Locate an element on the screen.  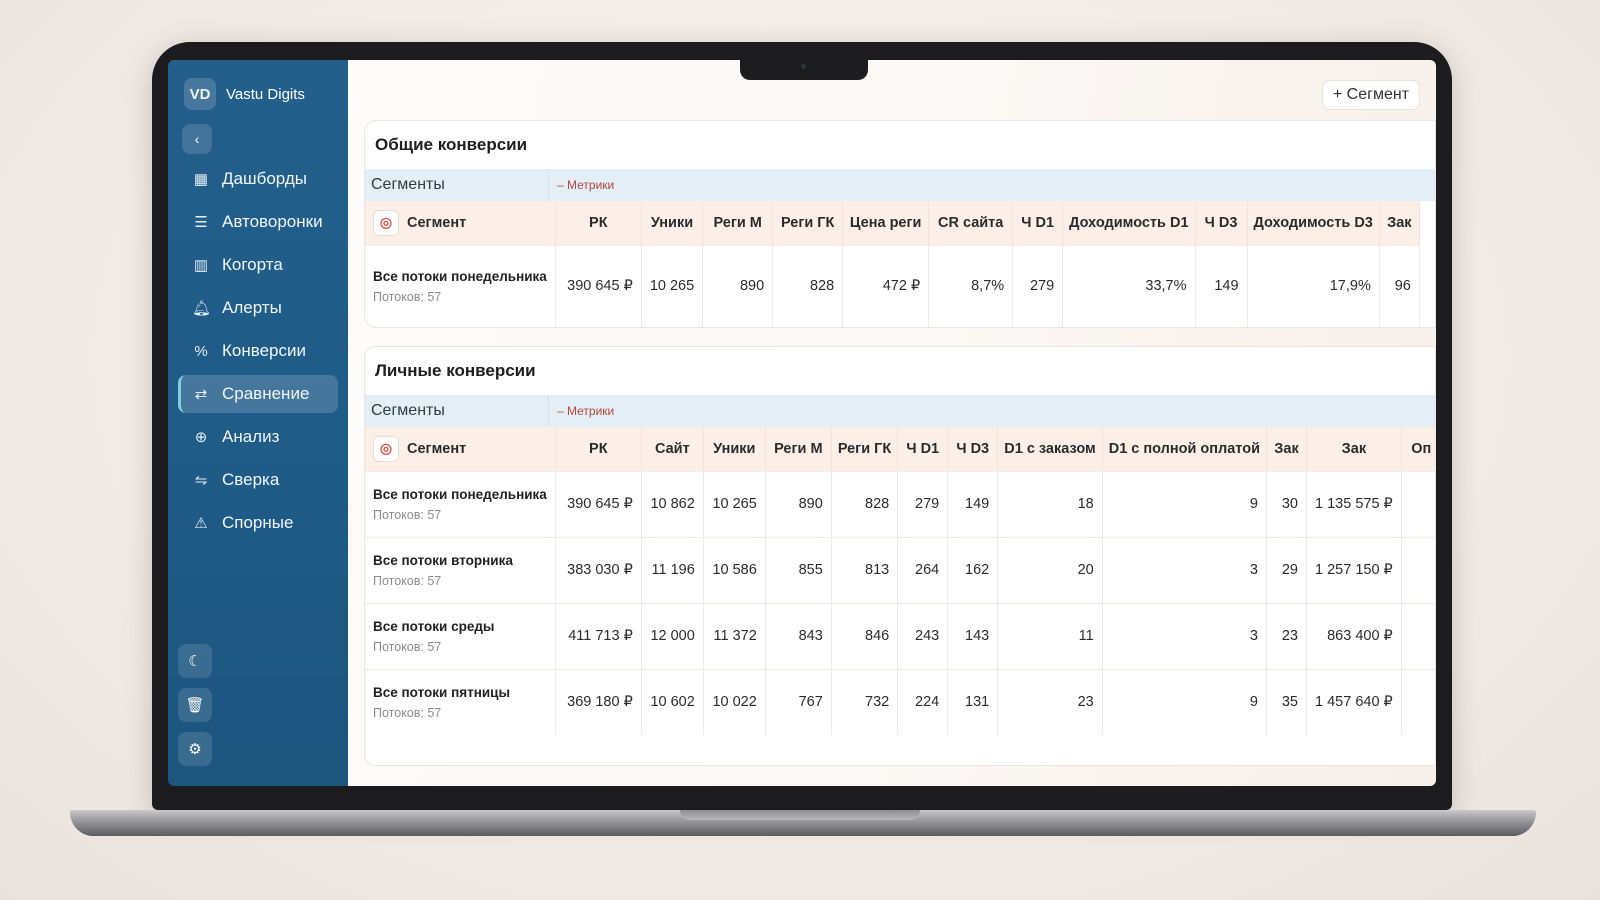
sidebar-item-1: ☰ Автоворонки is located at coordinates (258, 222).